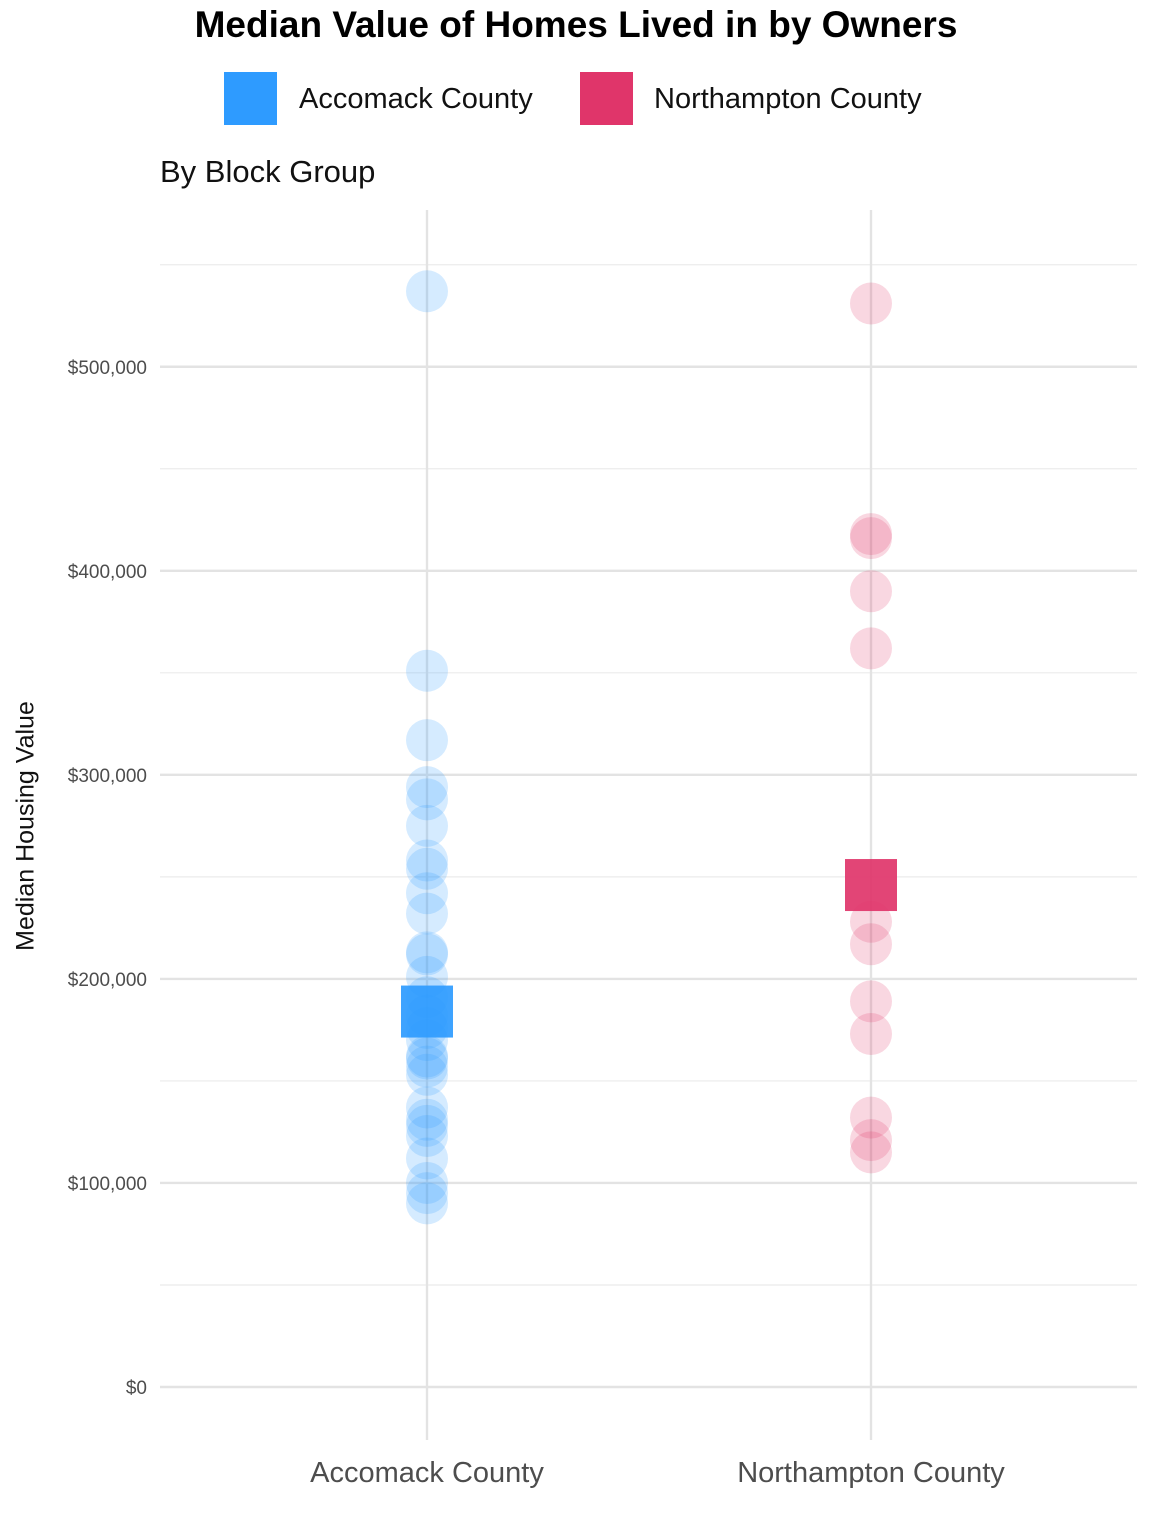 This screenshot has width=1152, height=1536. I want to click on legend-key-northampton, so click(606, 98).